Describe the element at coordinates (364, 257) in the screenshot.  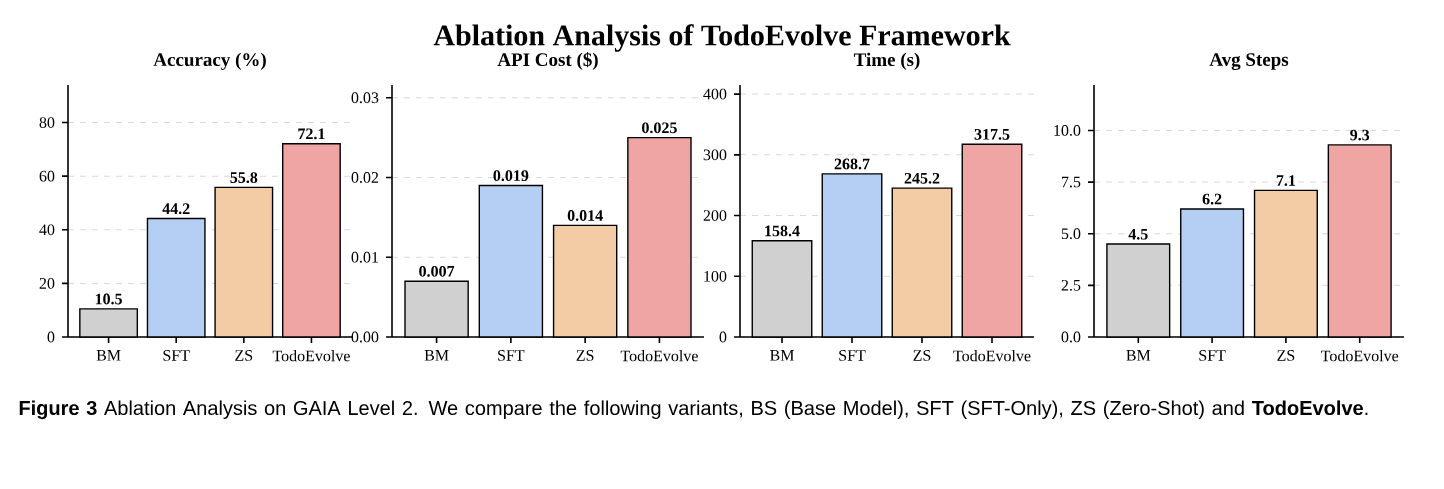
I see `y-tick-label: 0.01` at that location.